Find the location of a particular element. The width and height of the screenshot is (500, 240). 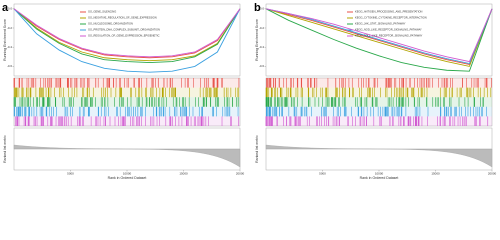

legend-label: KEGG_JAK_STAT_SIGNALING_PATHWAY is located at coordinates (380, 24).